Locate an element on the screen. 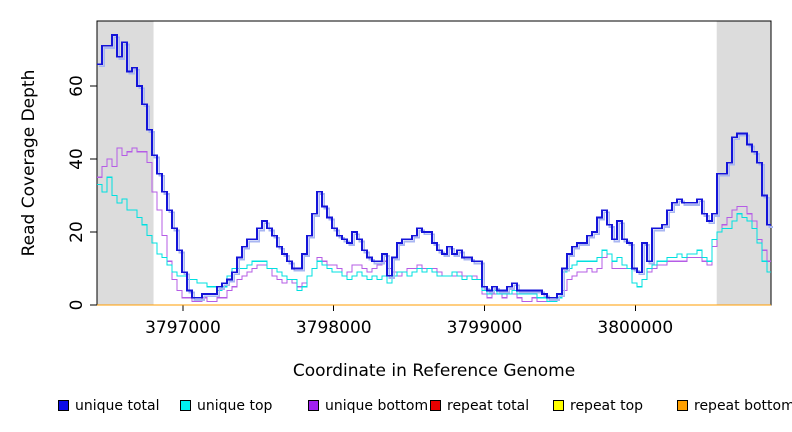 The width and height of the screenshot is (792, 432). y-tick-label: 20 is located at coordinates (77, 232).